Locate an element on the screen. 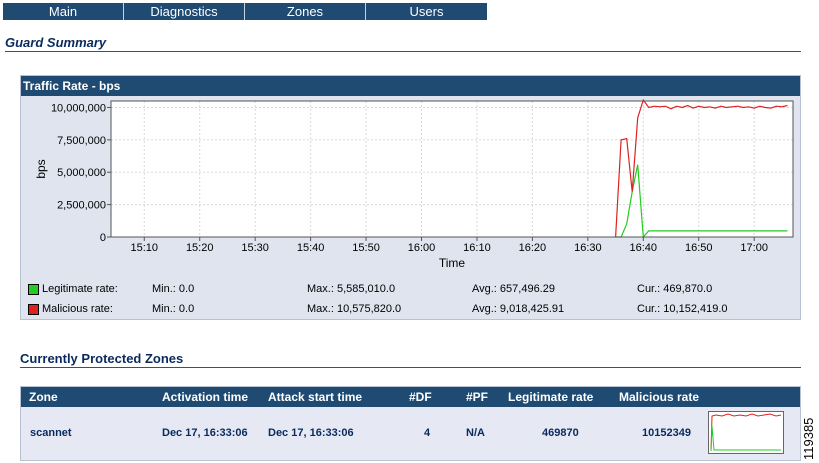  title-divider is located at coordinates (403, 51).